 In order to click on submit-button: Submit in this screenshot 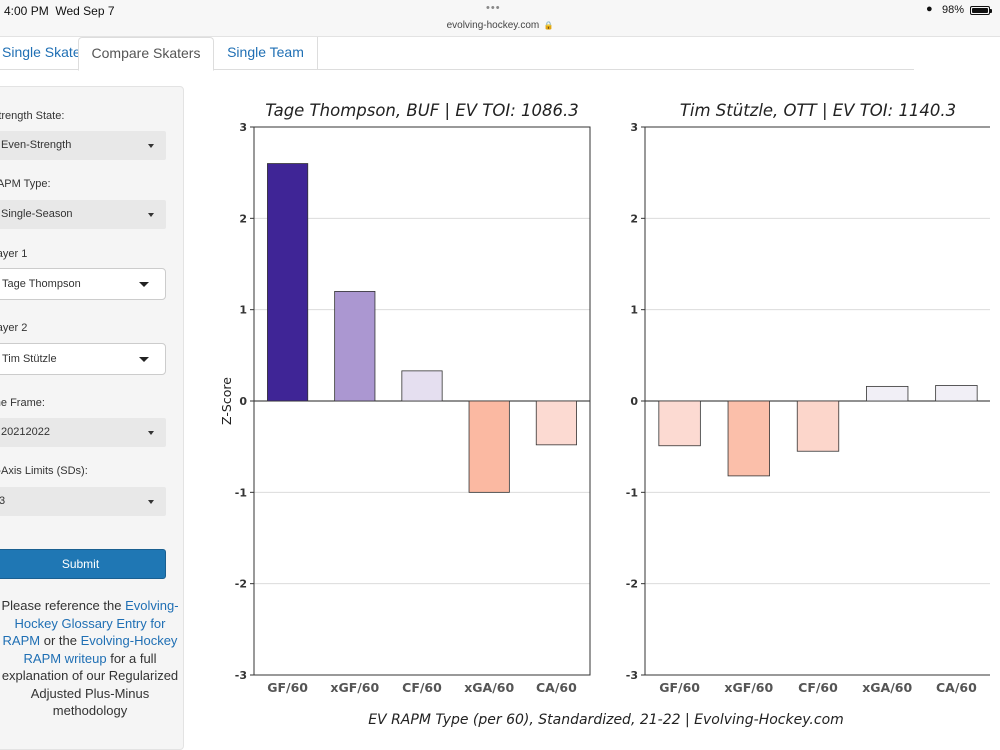, I will do `click(83, 564)`.